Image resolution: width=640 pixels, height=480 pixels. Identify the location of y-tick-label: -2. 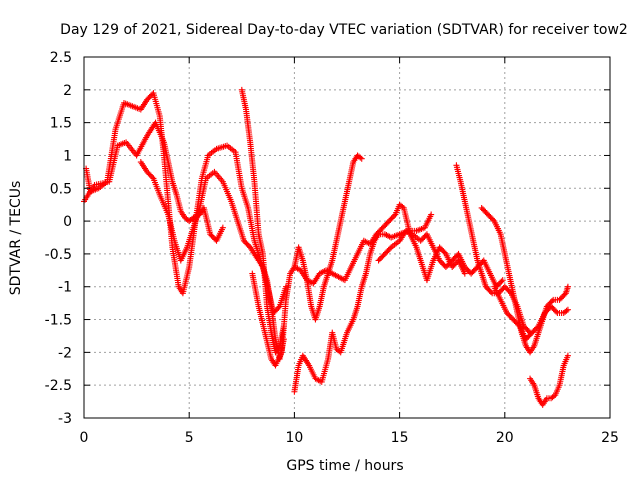
(65, 353).